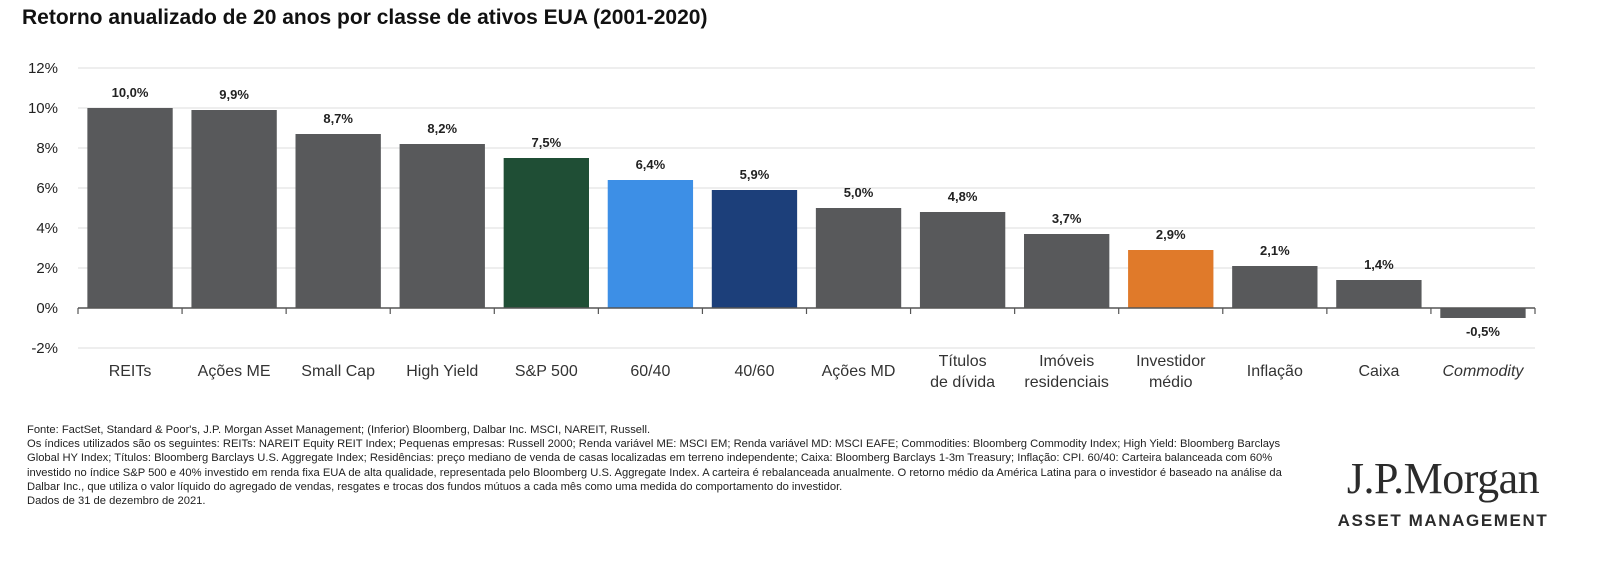 This screenshot has width=1600, height=586. I want to click on x-tick-label: REITs, so click(130, 371).